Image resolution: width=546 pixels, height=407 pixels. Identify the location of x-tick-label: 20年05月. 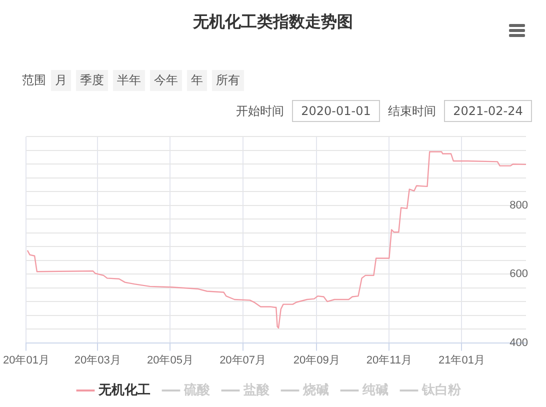
(170, 360).